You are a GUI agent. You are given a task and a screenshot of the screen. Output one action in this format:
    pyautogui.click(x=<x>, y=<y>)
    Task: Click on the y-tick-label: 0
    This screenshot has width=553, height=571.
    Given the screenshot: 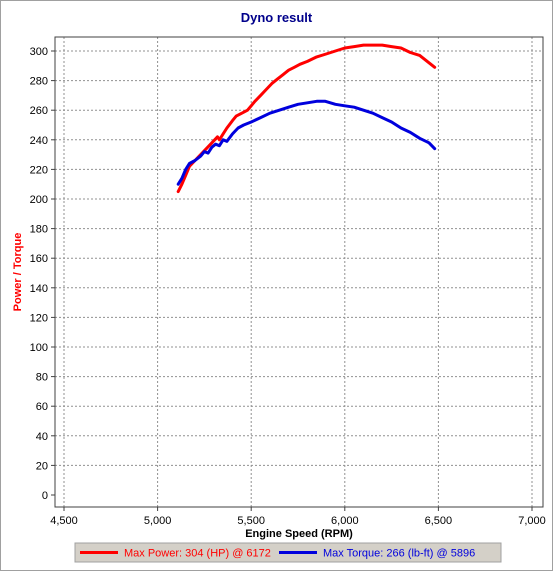 What is the action you would take?
    pyautogui.click(x=45, y=496)
    